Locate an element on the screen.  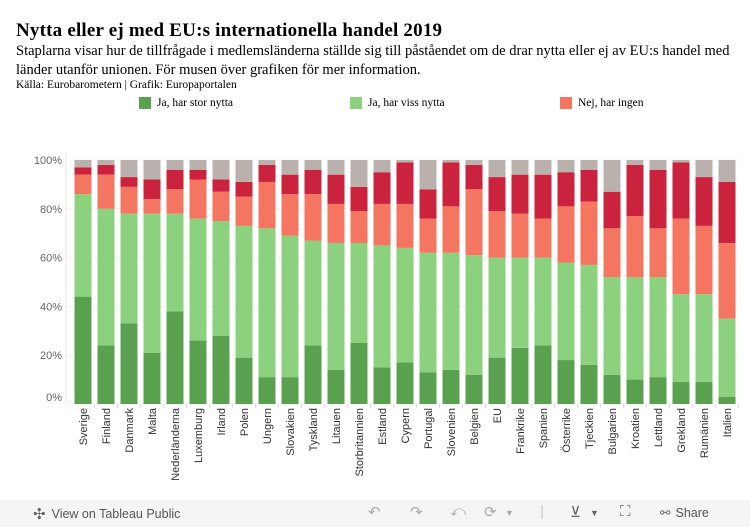
legend-item: Ja, har viss nytta is located at coordinates (397, 103).